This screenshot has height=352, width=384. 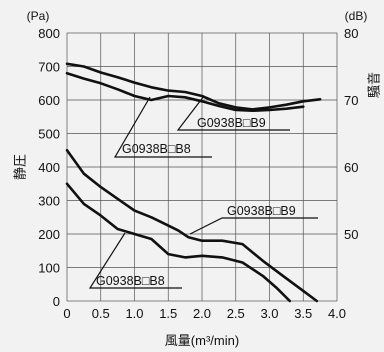 What do you see at coordinates (49, 268) in the screenshot?
I see `y-tick-label: 100` at bounding box center [49, 268].